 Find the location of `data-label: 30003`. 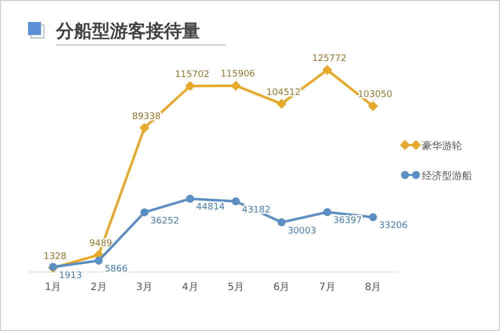

data-label: 30003 is located at coordinates (302, 231).